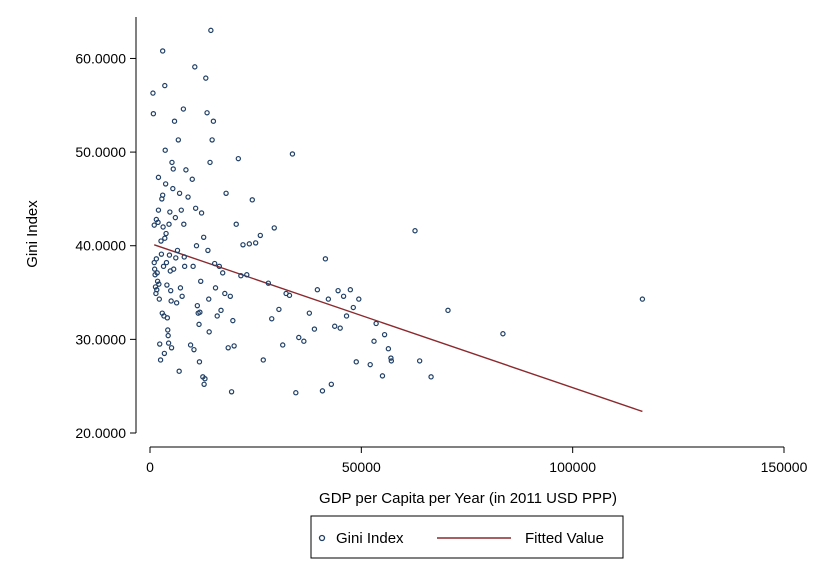 The width and height of the screenshot is (819, 585). I want to click on x-ticks: 0 50000 100000 150000, so click(477, 461).